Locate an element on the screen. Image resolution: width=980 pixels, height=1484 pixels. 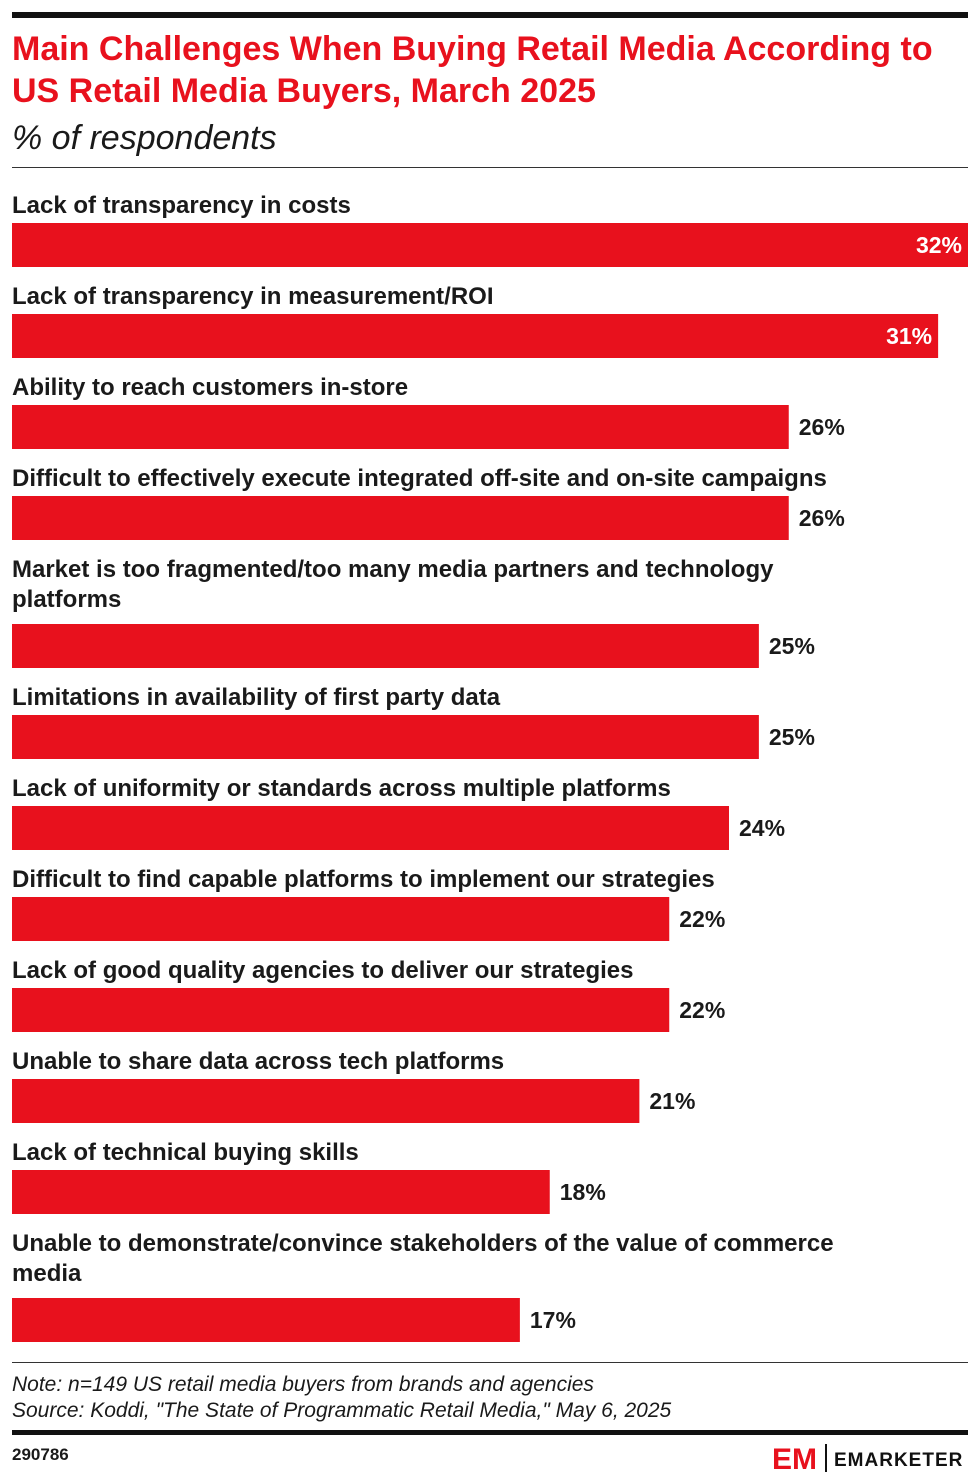
category-label: Lack of transparency in costs is located at coordinates (181, 205).